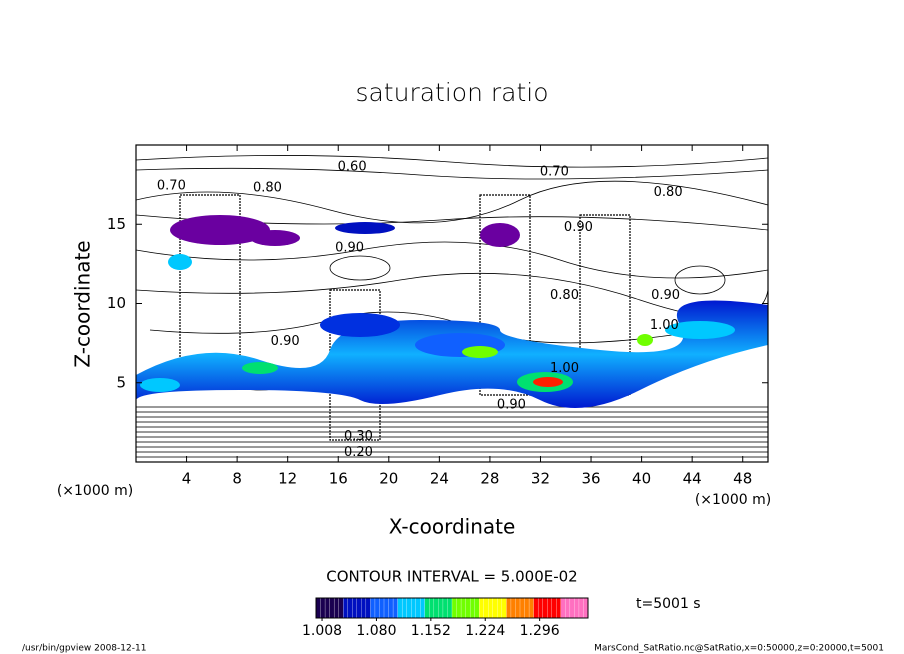 Image resolution: width=904 pixels, height=654 pixels. I want to click on x-tick-label: 36, so click(590, 479).